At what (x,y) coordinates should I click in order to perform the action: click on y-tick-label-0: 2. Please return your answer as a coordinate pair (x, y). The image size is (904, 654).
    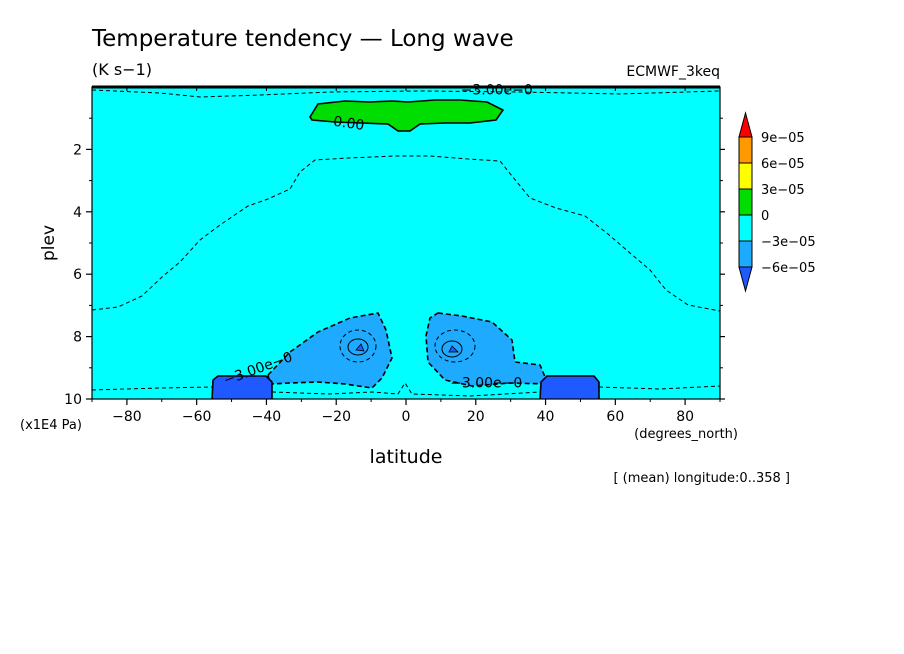
    Looking at the image, I should click on (77, 150).